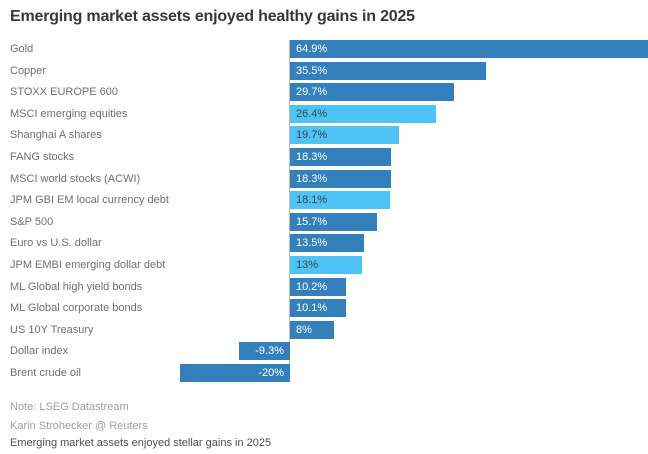  I want to click on bar: 13%, so click(326, 265).